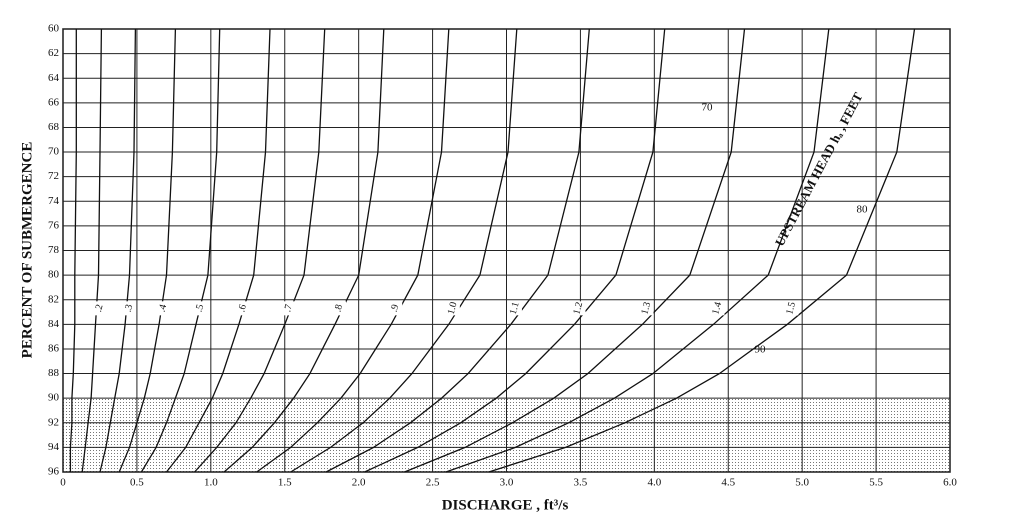 The height and width of the screenshot is (525, 1011). Describe the element at coordinates (761, 350) in the screenshot. I see `transition-label: 90` at that location.